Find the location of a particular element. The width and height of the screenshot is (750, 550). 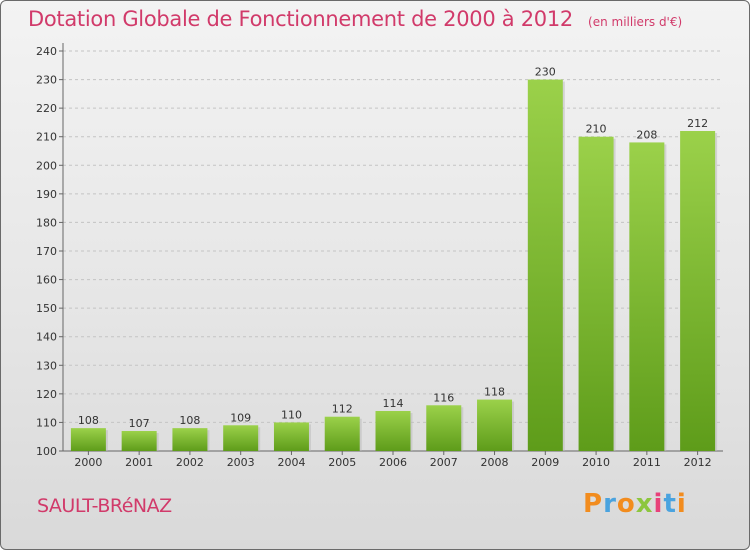

data-label: 210 is located at coordinates (596, 129).